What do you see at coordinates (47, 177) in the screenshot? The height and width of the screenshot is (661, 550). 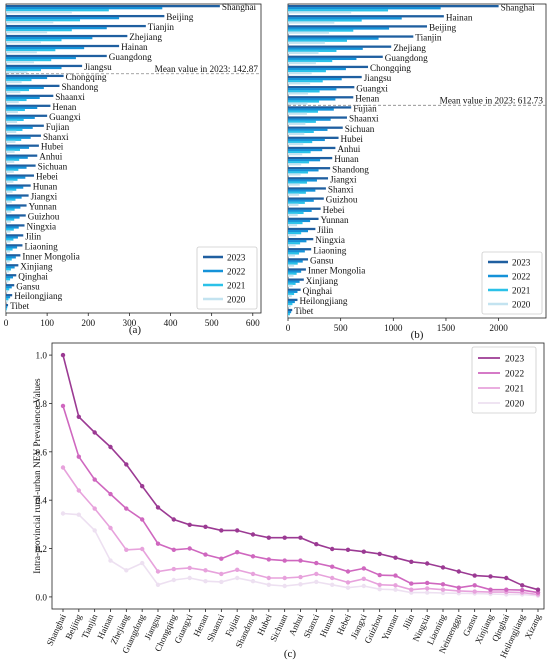 I see `category-label: Hebei` at bounding box center [47, 177].